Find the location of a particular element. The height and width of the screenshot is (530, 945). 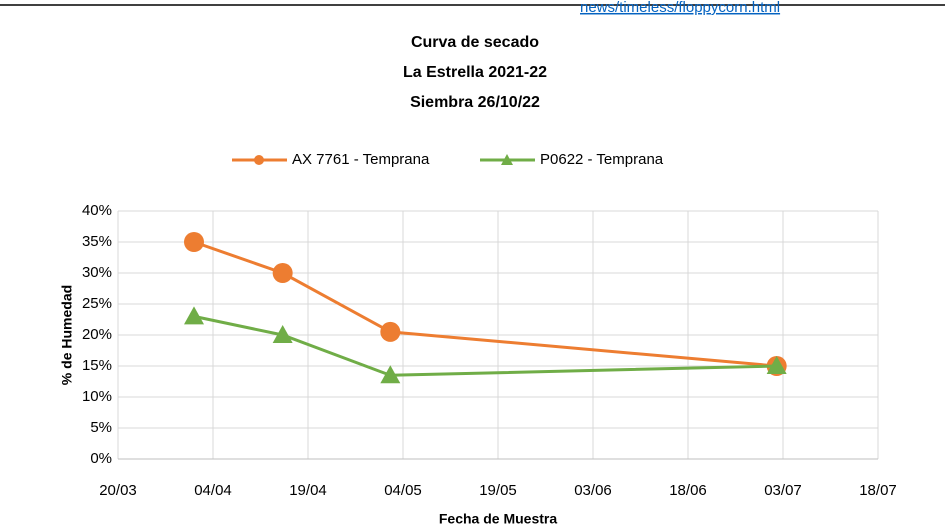

y-tick-label: 10% is located at coordinates (97, 396).